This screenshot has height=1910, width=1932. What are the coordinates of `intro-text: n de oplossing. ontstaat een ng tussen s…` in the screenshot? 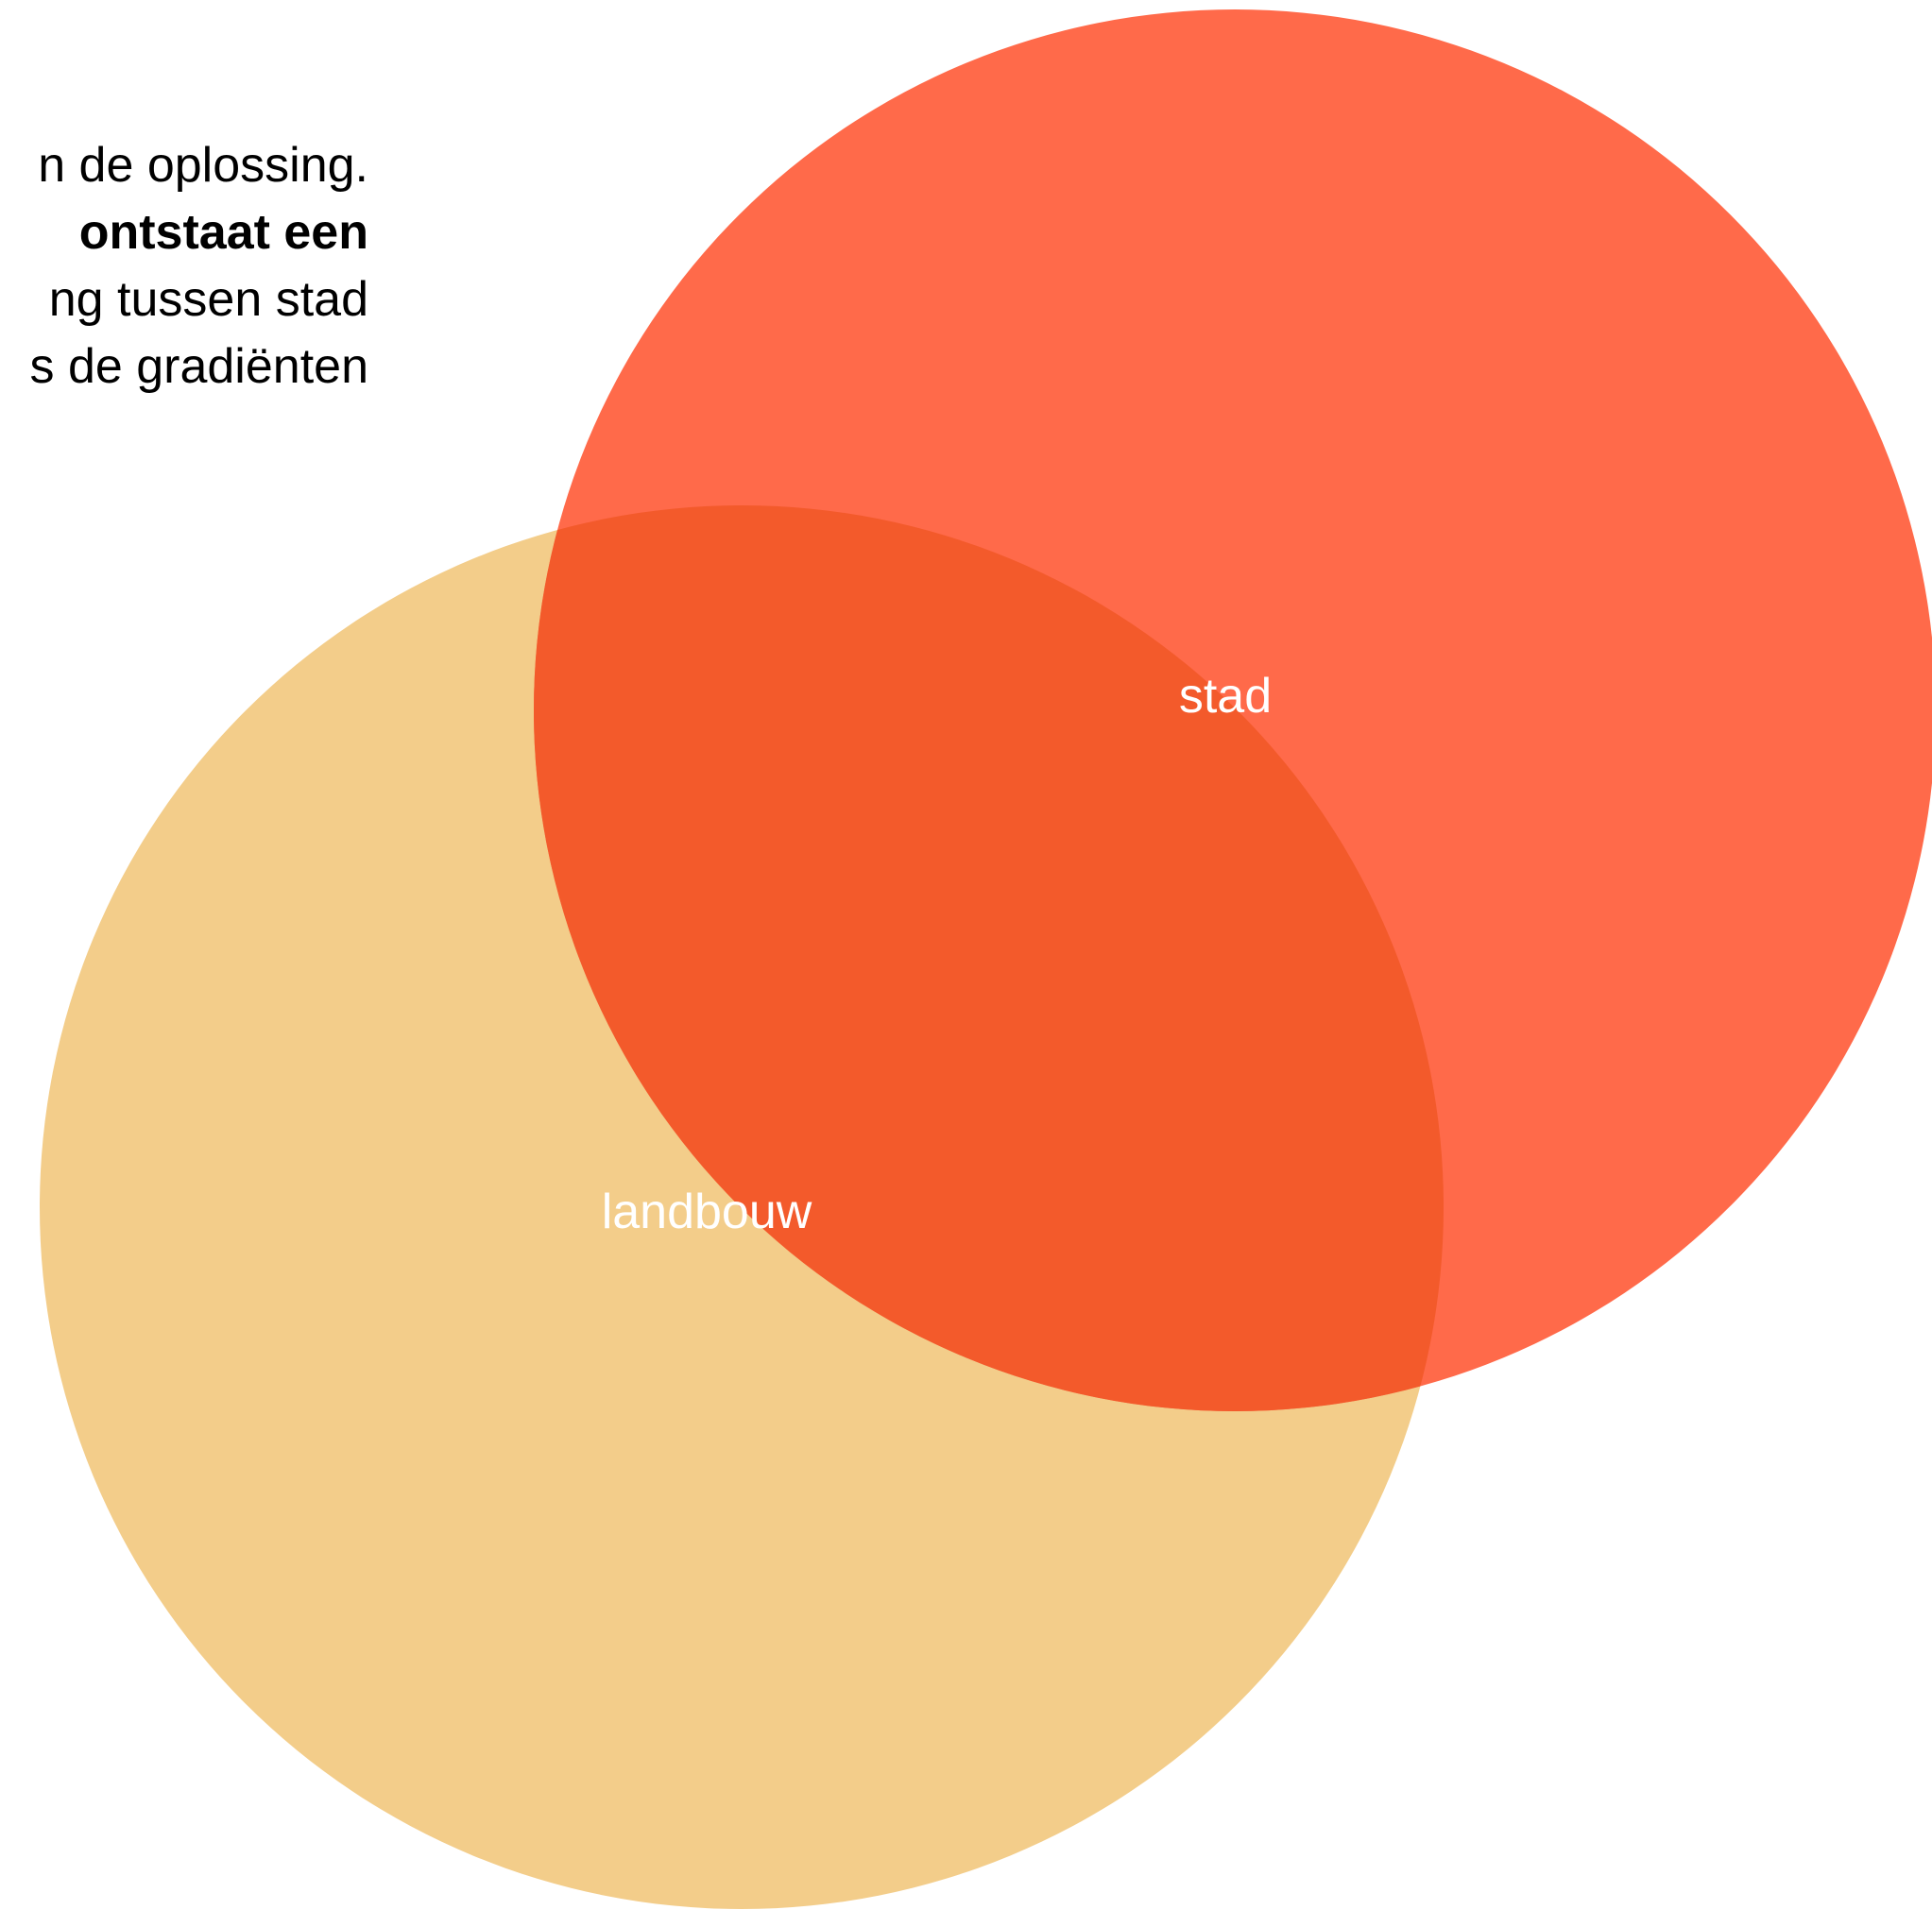 It's located at (184, 266).